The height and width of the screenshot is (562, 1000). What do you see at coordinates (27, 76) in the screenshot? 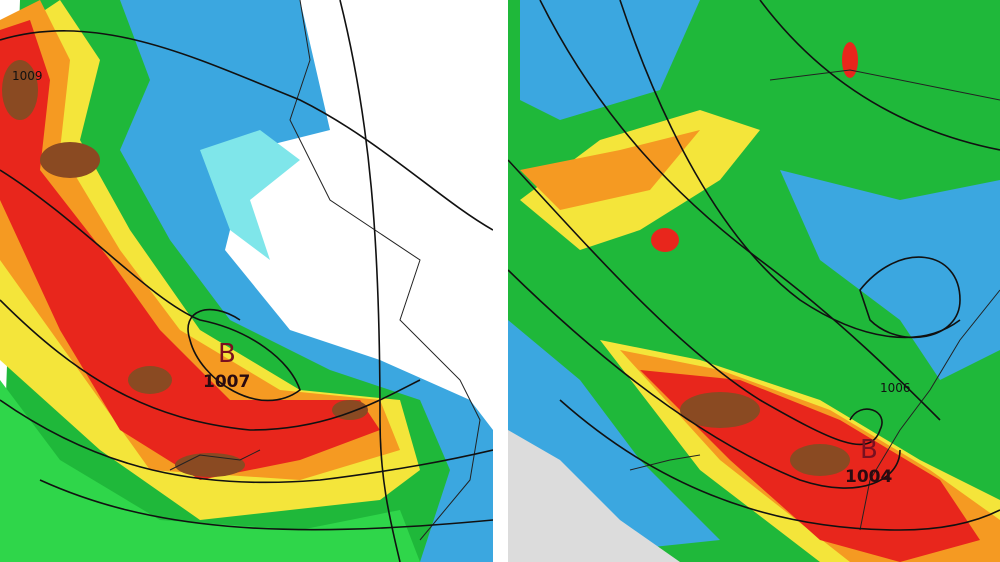
I see `isobar-label: 1009` at bounding box center [27, 76].